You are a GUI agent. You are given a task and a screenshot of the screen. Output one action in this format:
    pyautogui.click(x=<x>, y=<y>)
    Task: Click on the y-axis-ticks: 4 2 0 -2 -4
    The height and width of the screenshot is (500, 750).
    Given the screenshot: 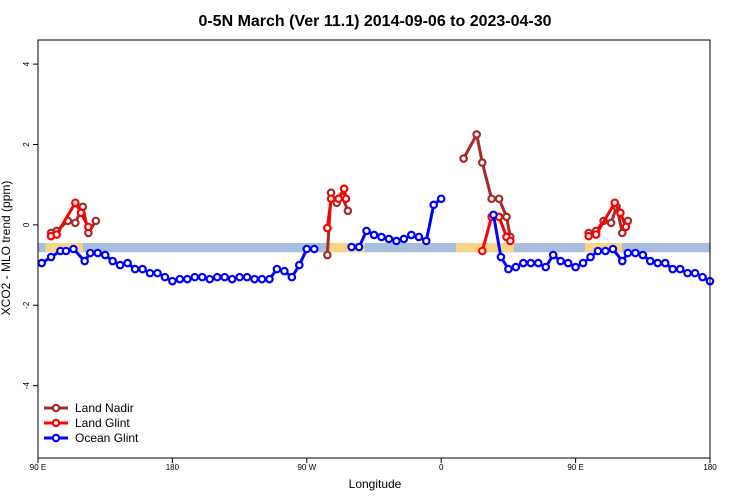 What is the action you would take?
    pyautogui.click(x=30, y=225)
    